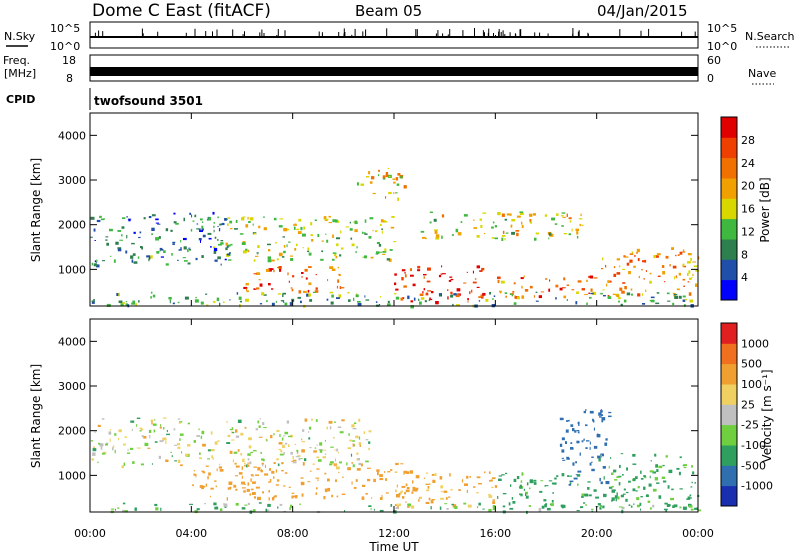 Image resolution: width=800 pixels, height=554 pixels. Describe the element at coordinates (729, 148) in the screenshot. I see `colorbar-segment` at that location.